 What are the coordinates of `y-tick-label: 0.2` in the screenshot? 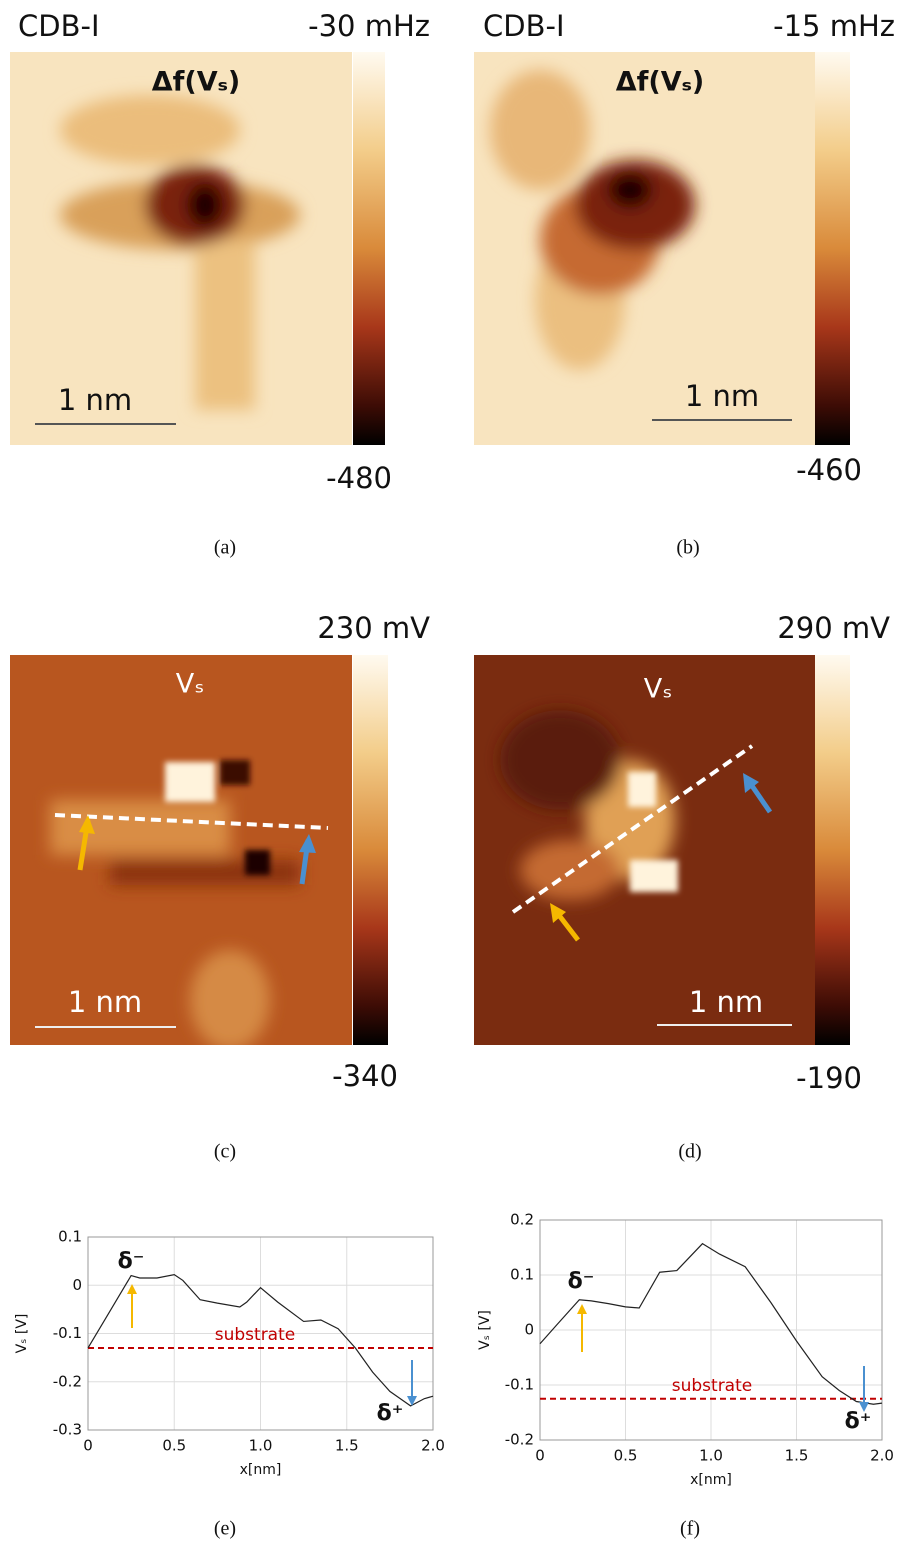 It's located at (522, 1220).